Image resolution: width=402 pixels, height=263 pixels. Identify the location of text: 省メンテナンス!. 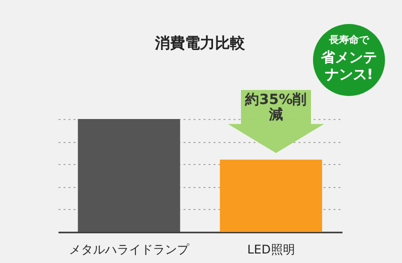
(349, 67).